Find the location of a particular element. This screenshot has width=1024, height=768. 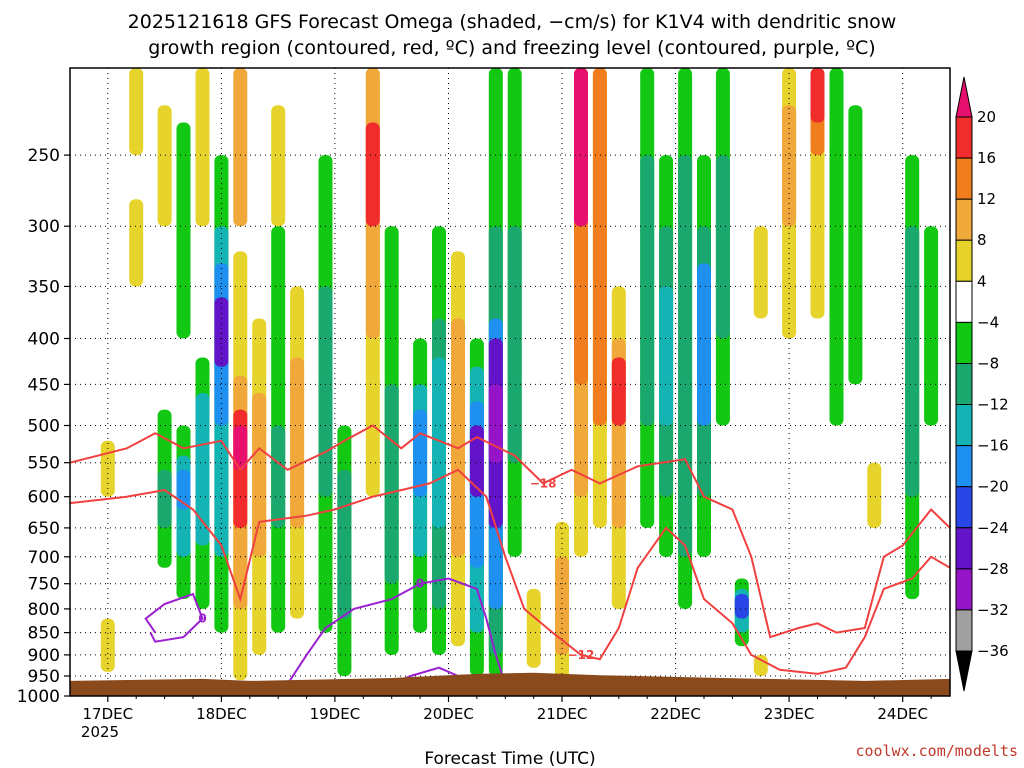

colorbar-tick-label: −28 is located at coordinates (993, 569).